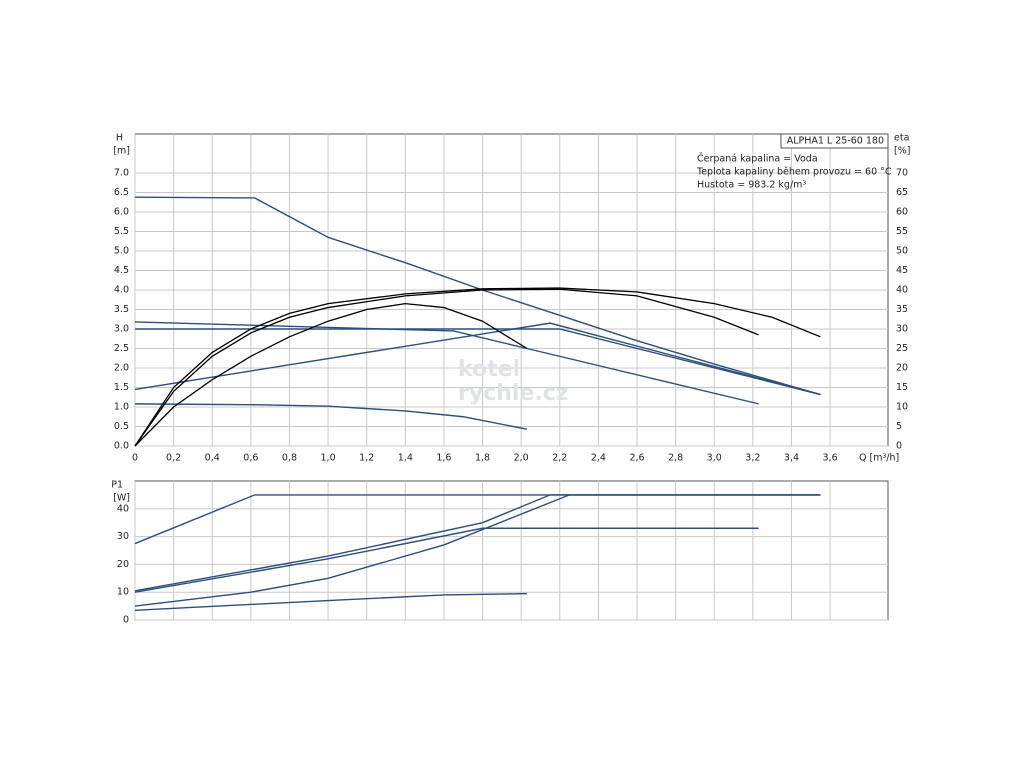 This screenshot has height=768, width=1024. I want to click on legend-box, so click(834, 141).